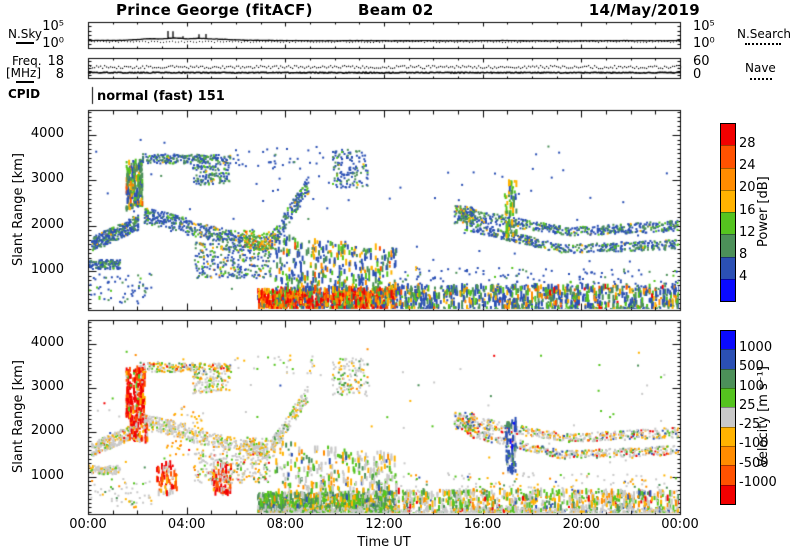  I want to click on x-tick-label: 04:00, so click(186, 524).